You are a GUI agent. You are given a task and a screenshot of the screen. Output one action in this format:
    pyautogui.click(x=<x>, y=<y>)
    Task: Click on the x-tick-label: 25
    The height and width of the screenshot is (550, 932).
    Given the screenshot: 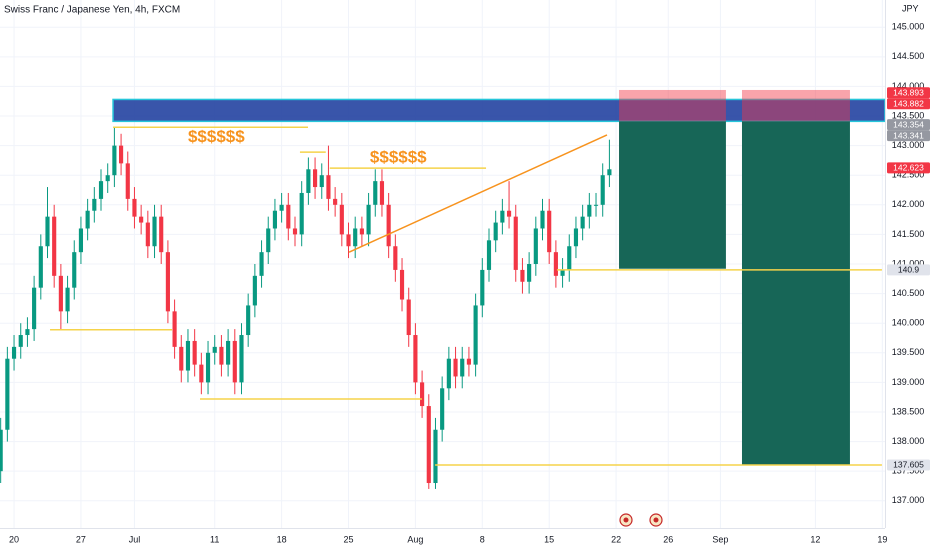 What is the action you would take?
    pyautogui.click(x=349, y=539)
    